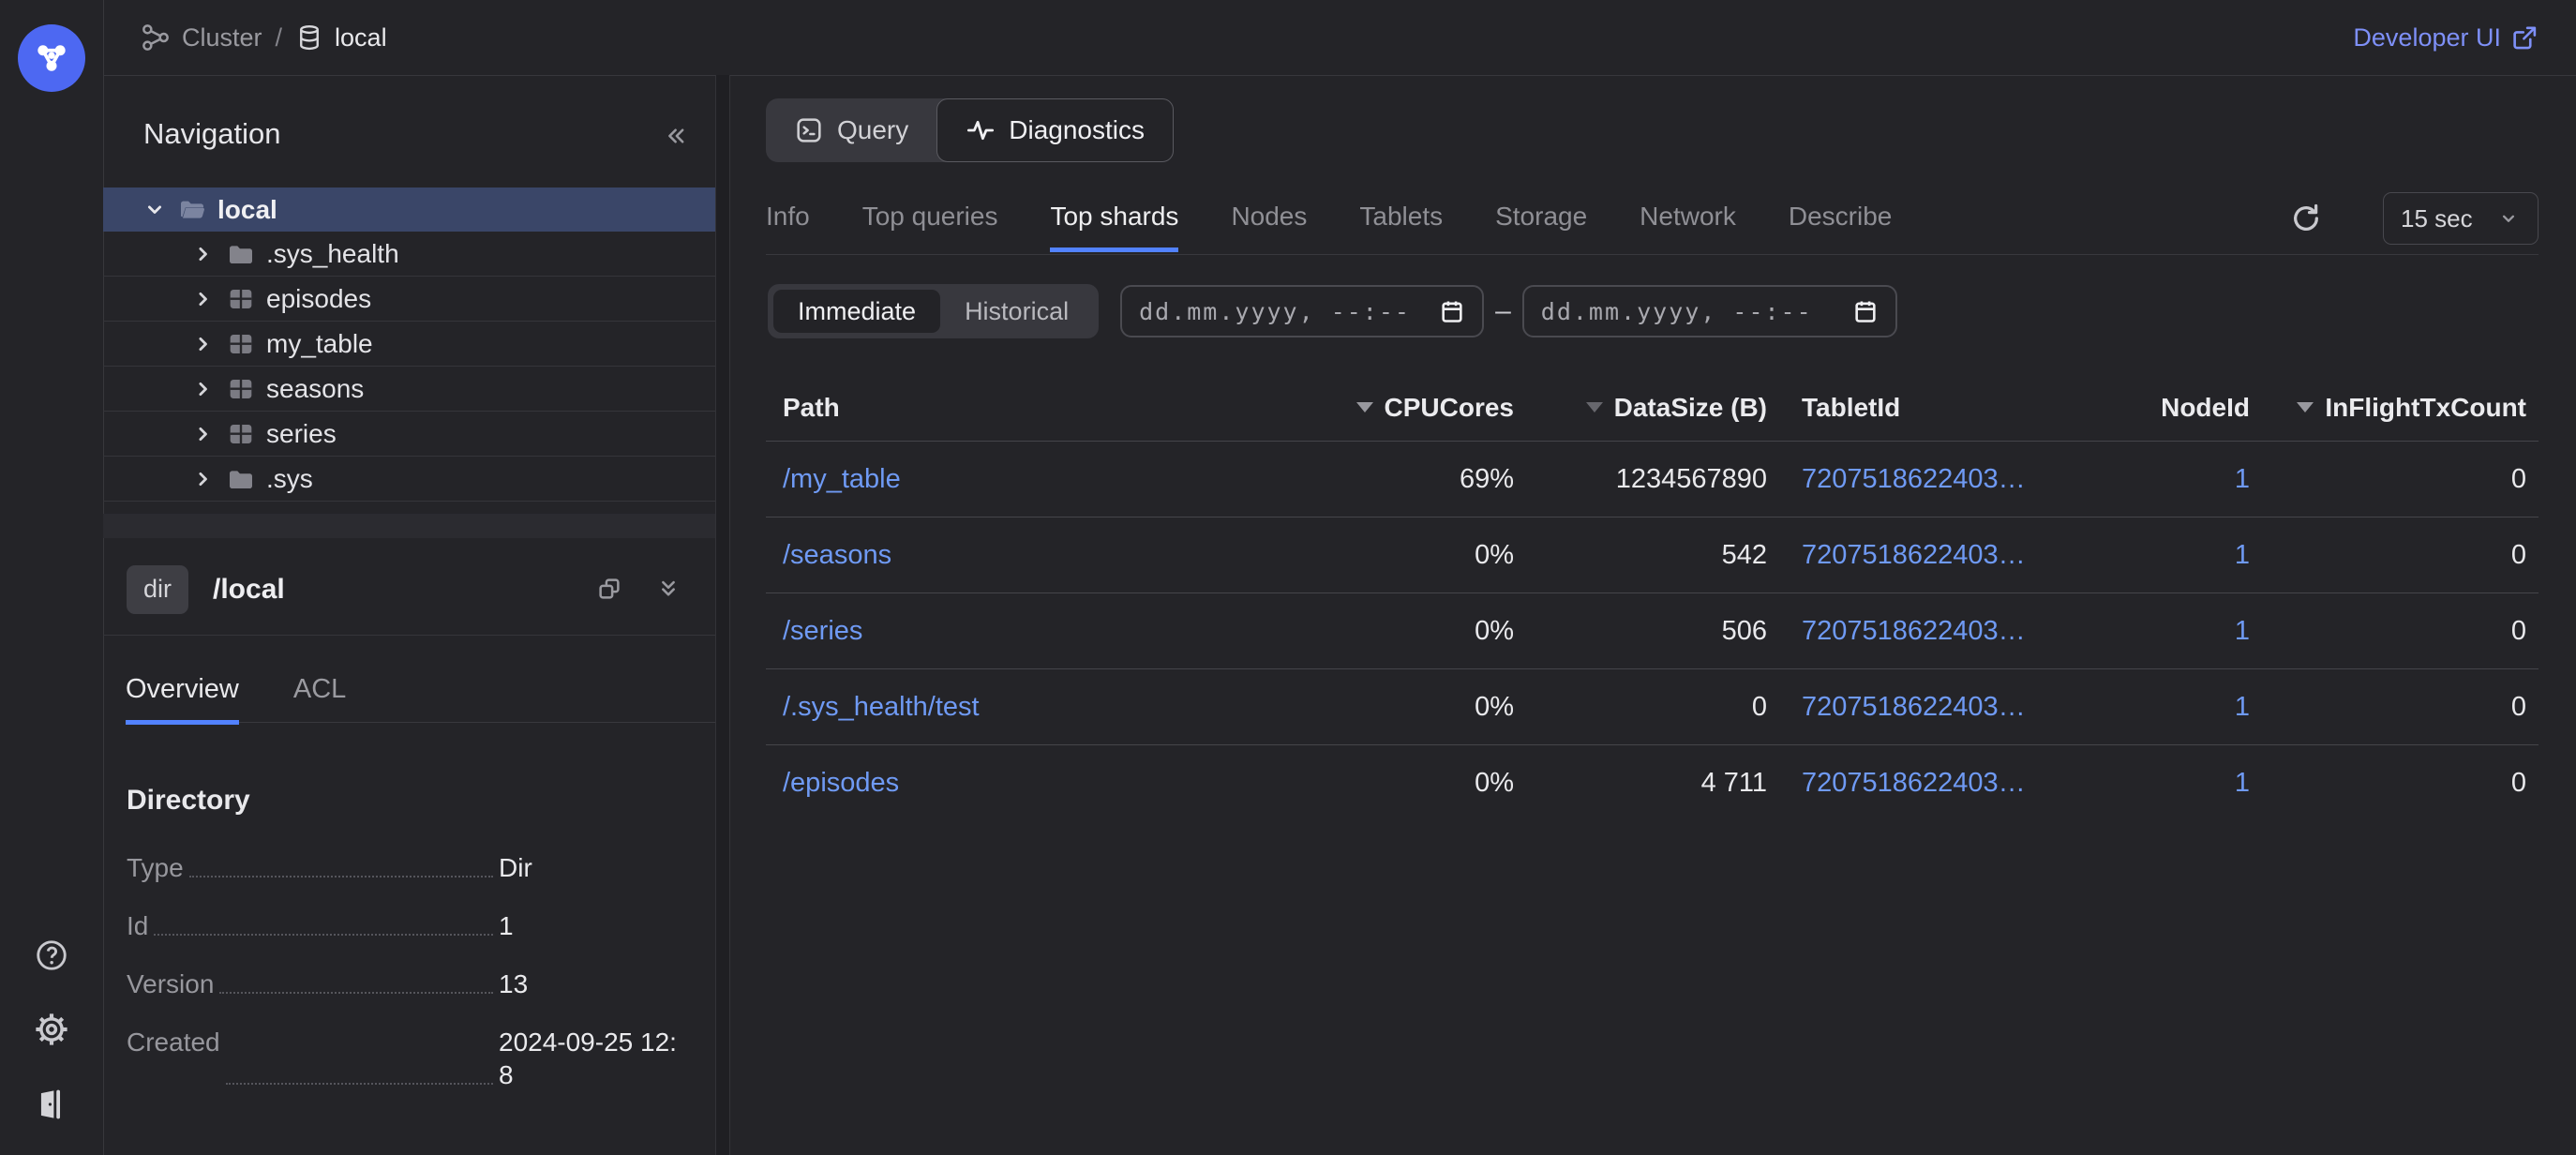 The image size is (2576, 1155). Describe the element at coordinates (809, 130) in the screenshot. I see `query-icon` at that location.